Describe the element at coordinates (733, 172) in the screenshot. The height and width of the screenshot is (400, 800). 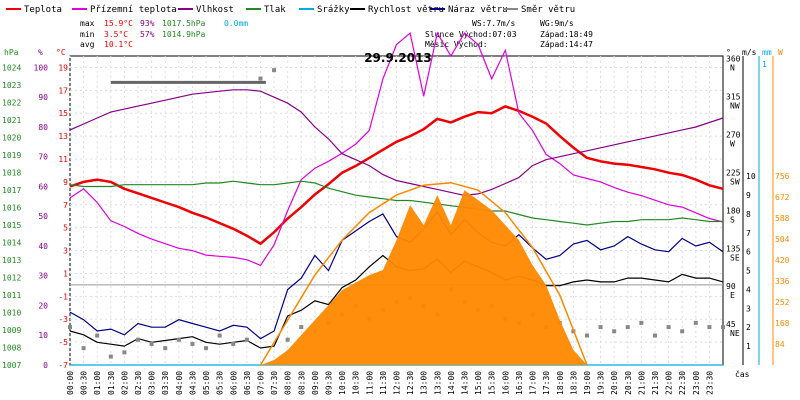
I see `y-tick-dir: 225` at that location.